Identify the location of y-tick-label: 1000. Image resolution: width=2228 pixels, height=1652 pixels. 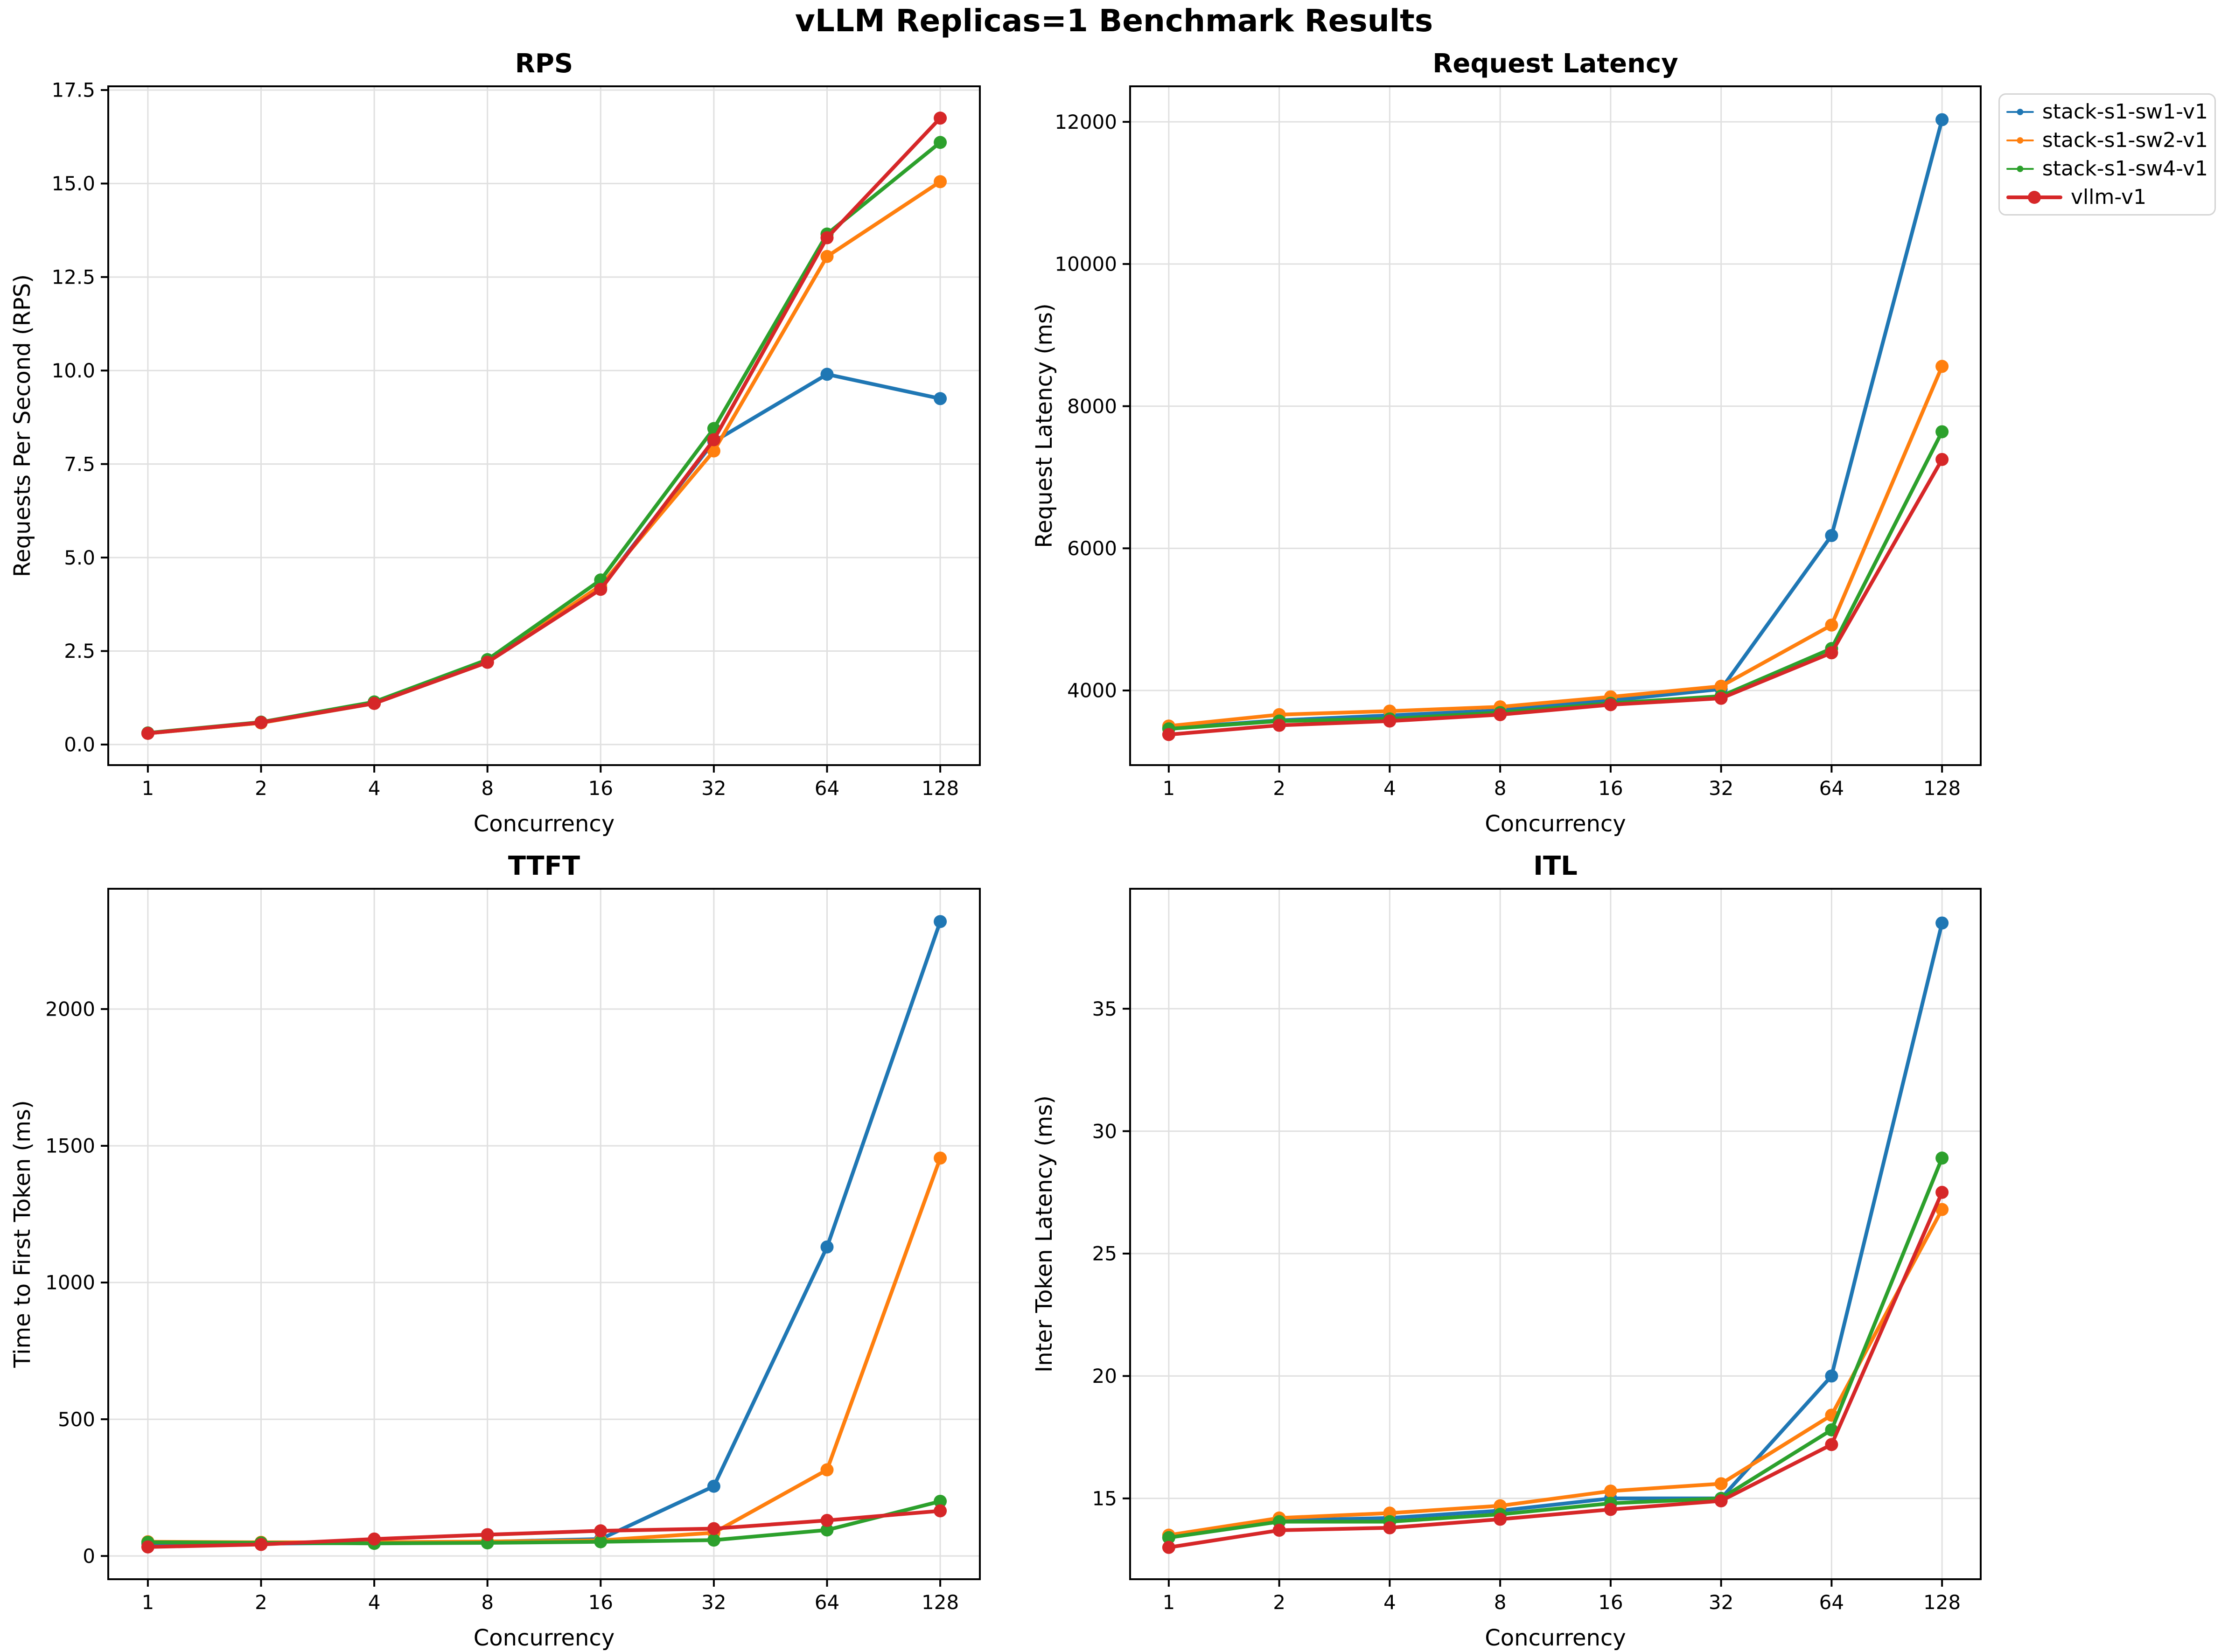
(70, 1282).